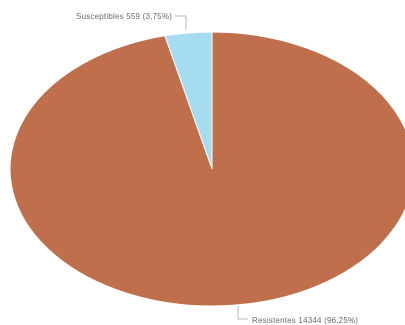 The image size is (405, 325). I want to click on slice-leader-line-susceptibles, so click(181, 22).